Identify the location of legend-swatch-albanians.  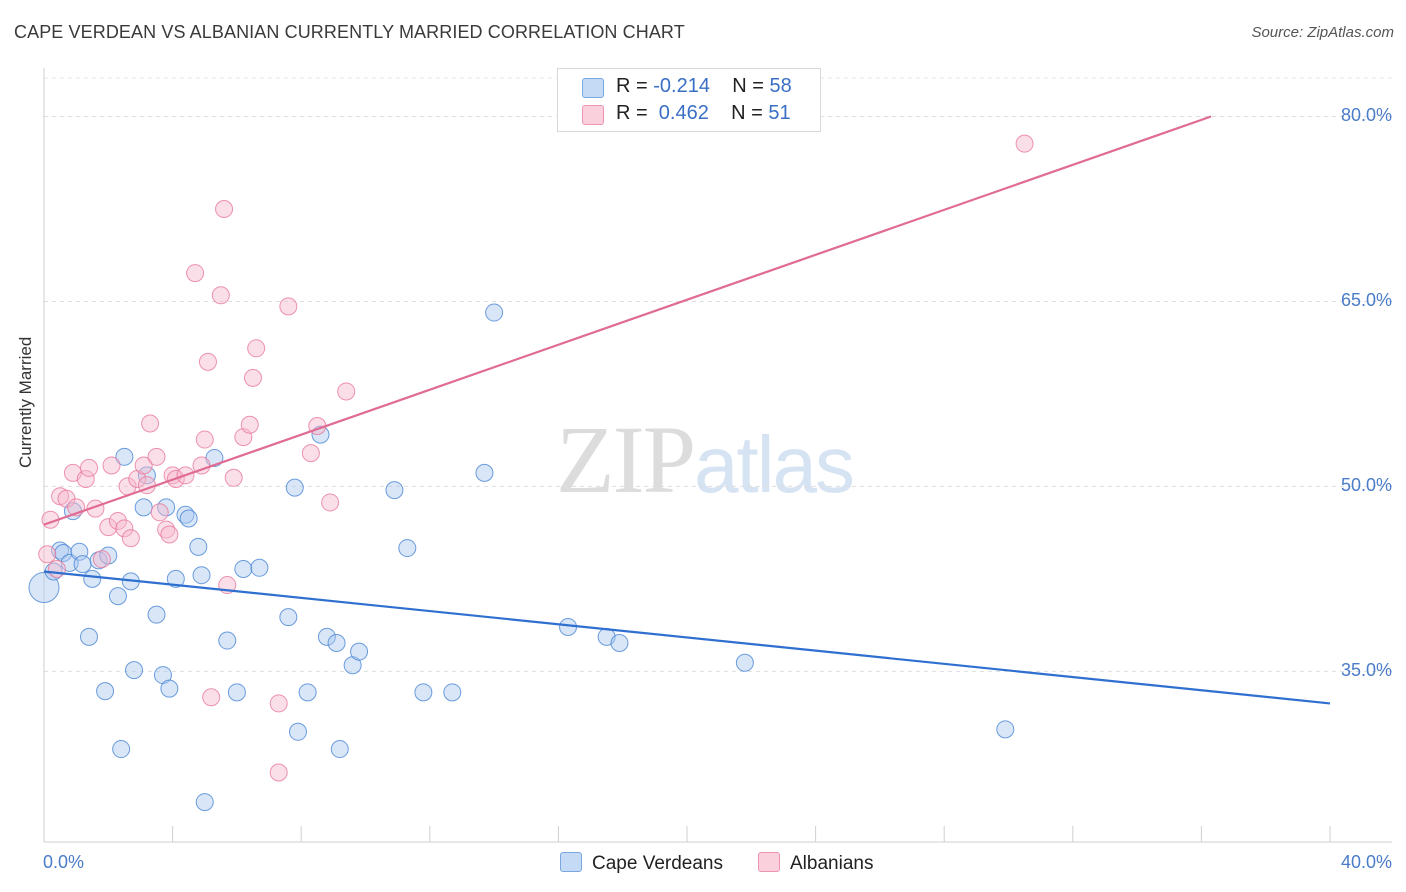
(593, 115).